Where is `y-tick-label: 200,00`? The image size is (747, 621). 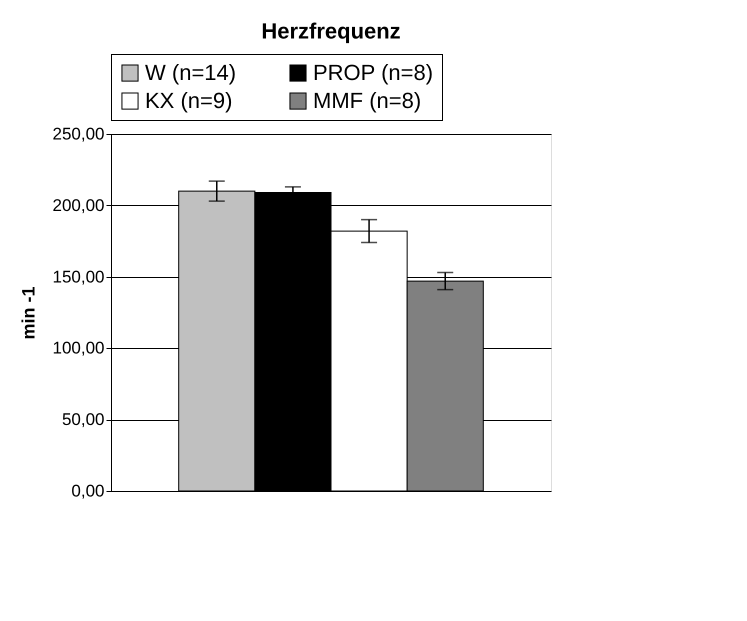 y-tick-label: 200,00 is located at coordinates (78, 205).